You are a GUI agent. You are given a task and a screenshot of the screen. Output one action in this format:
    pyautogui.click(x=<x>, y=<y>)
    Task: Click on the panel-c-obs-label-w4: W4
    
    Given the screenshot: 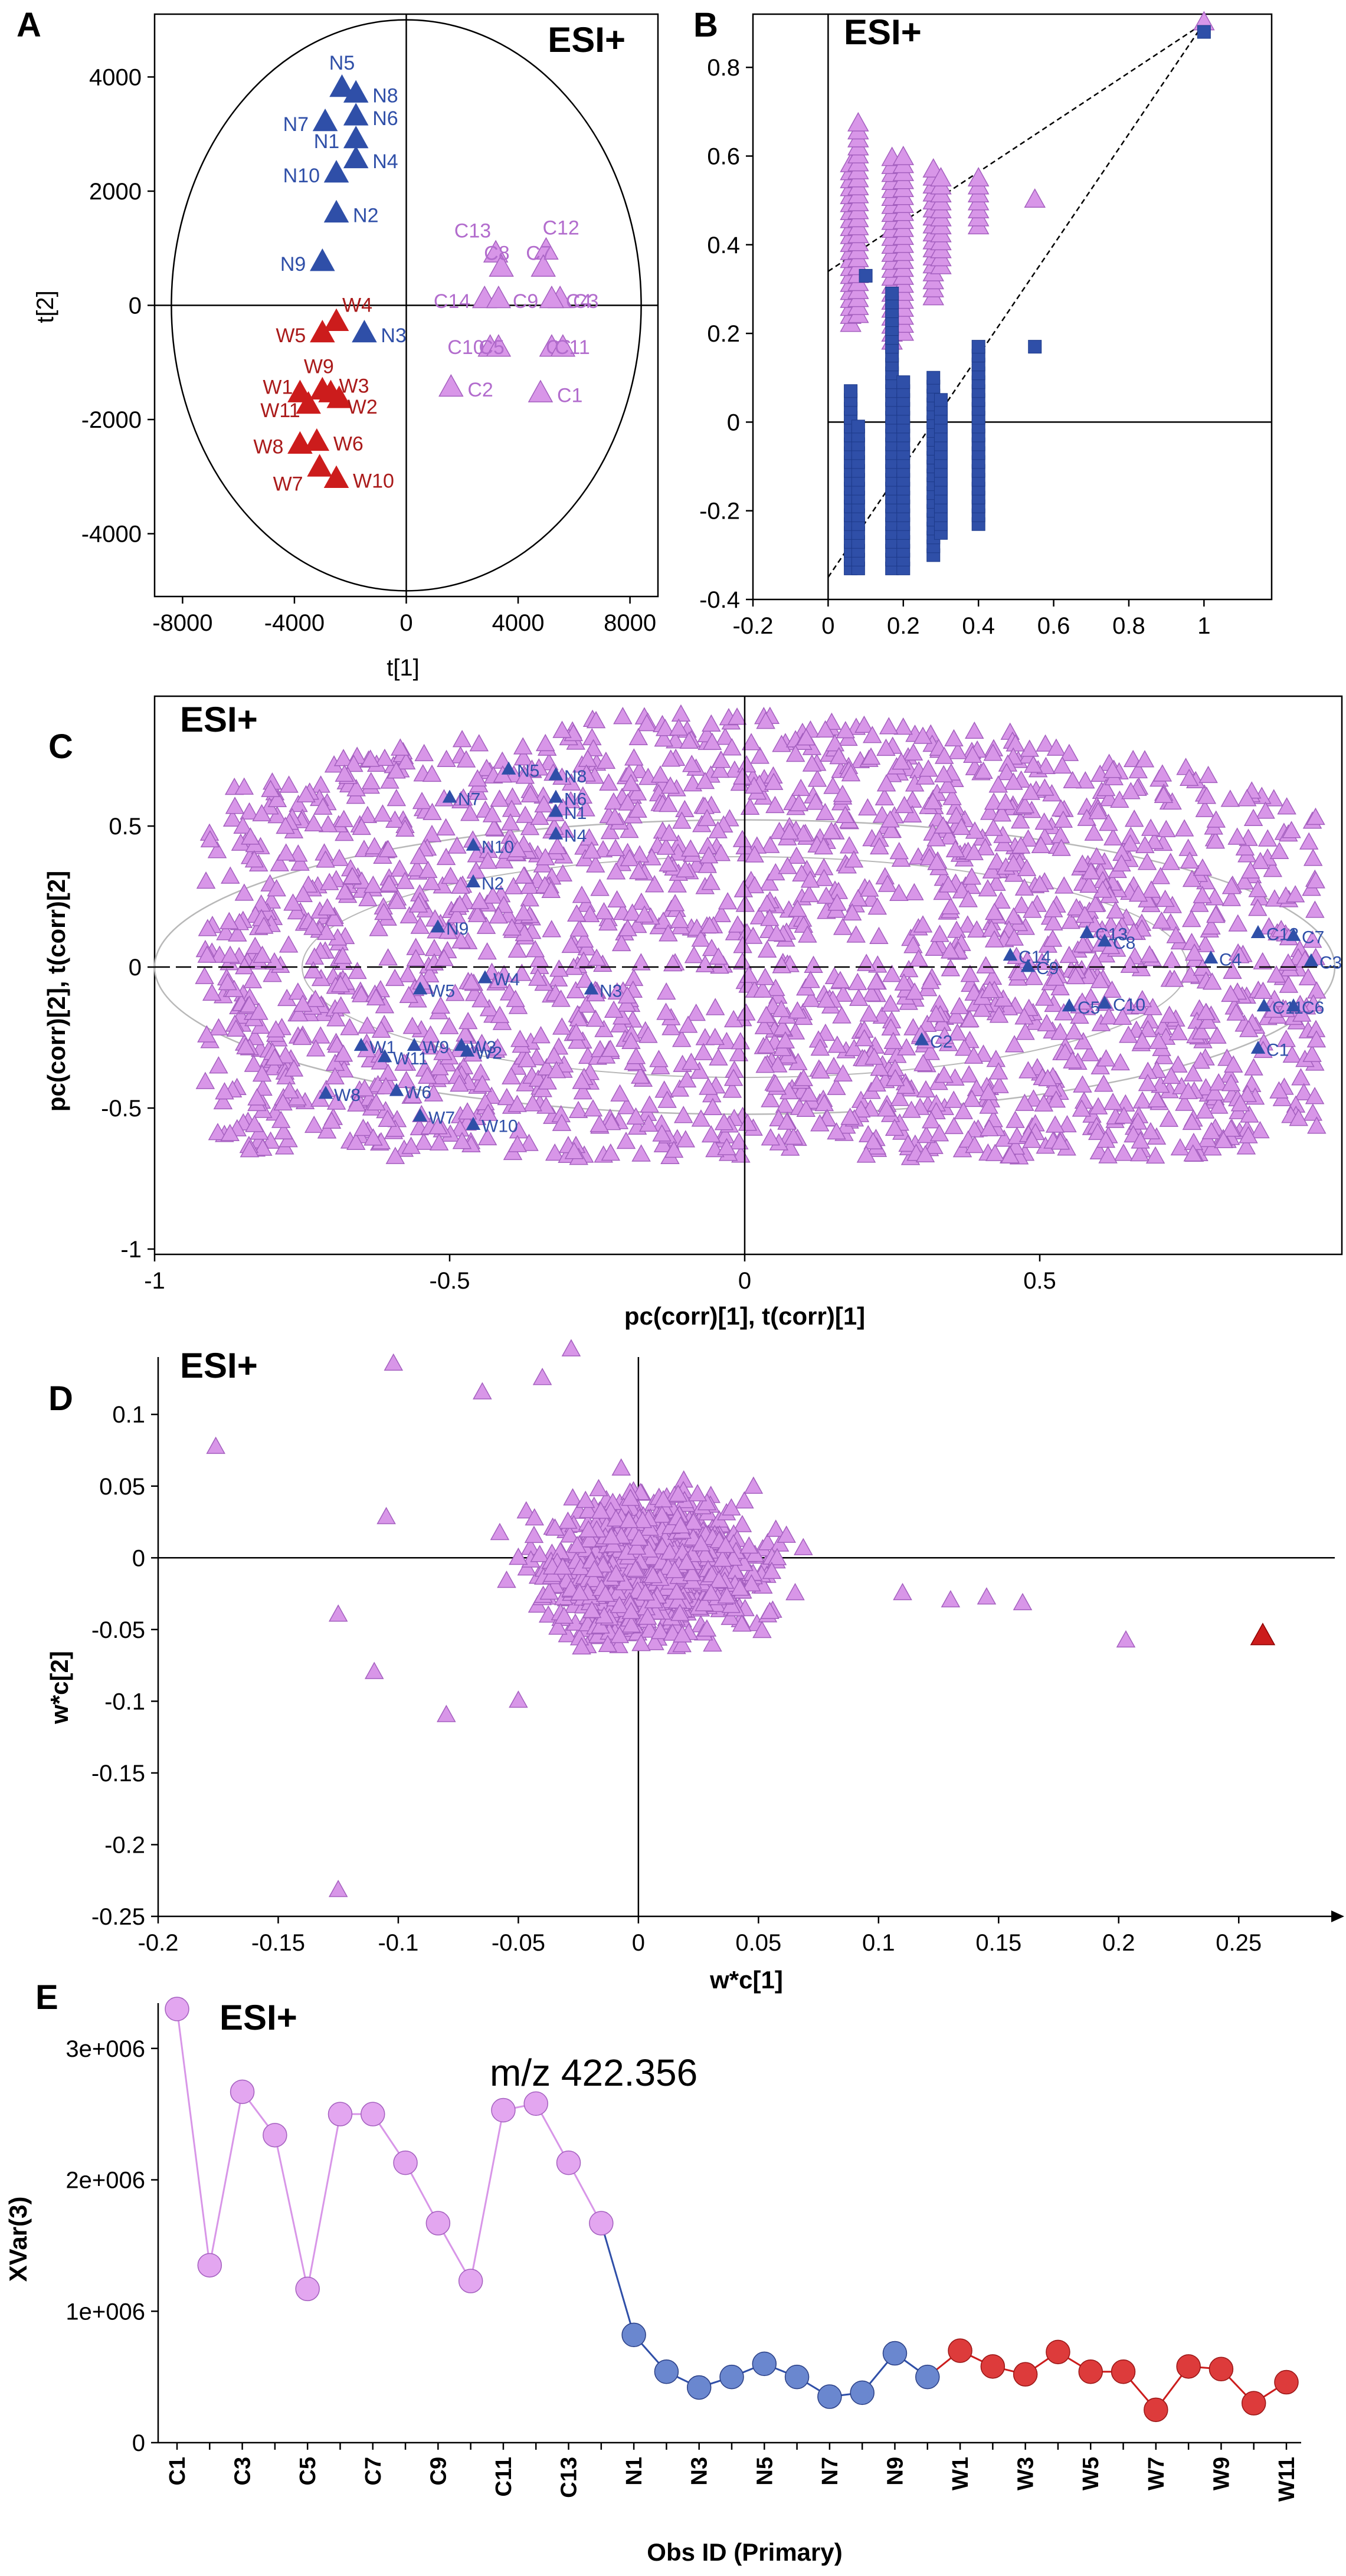 What is the action you would take?
    pyautogui.click(x=507, y=979)
    